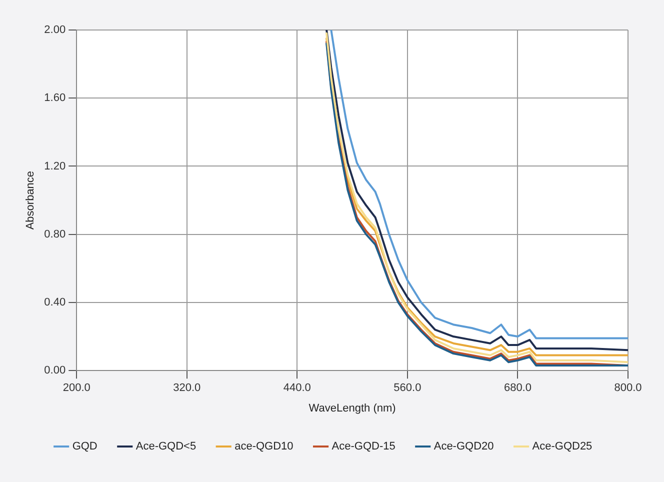  What do you see at coordinates (76, 388) in the screenshot?
I see `x-tick-label: 200.0` at bounding box center [76, 388].